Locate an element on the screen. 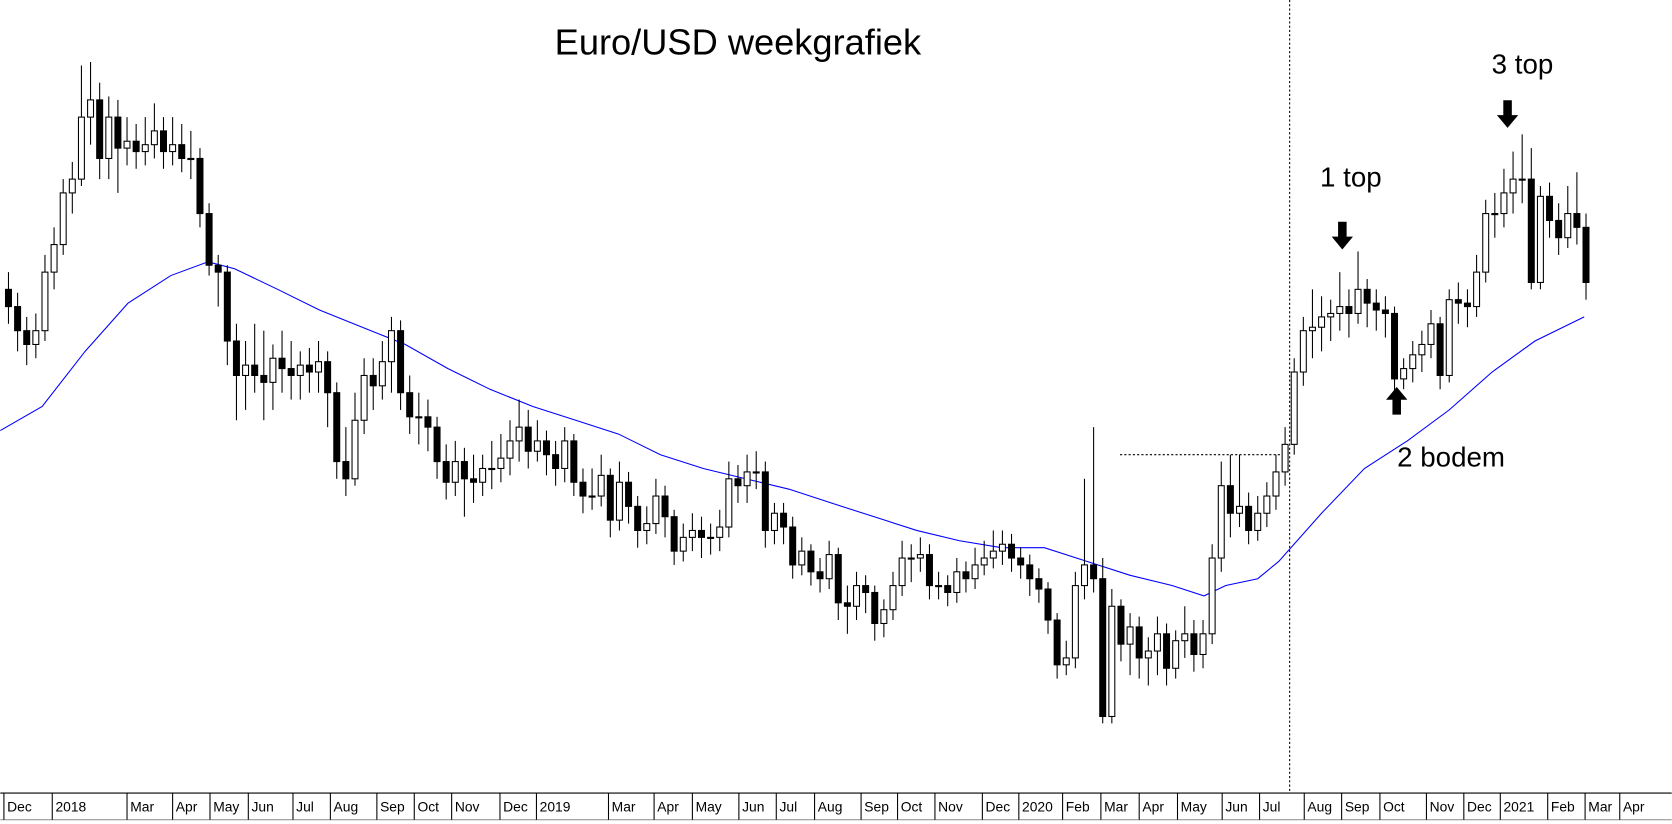 Image resolution: width=1672 pixels, height=824 pixels. annotation: 3 top is located at coordinates (1523, 63).